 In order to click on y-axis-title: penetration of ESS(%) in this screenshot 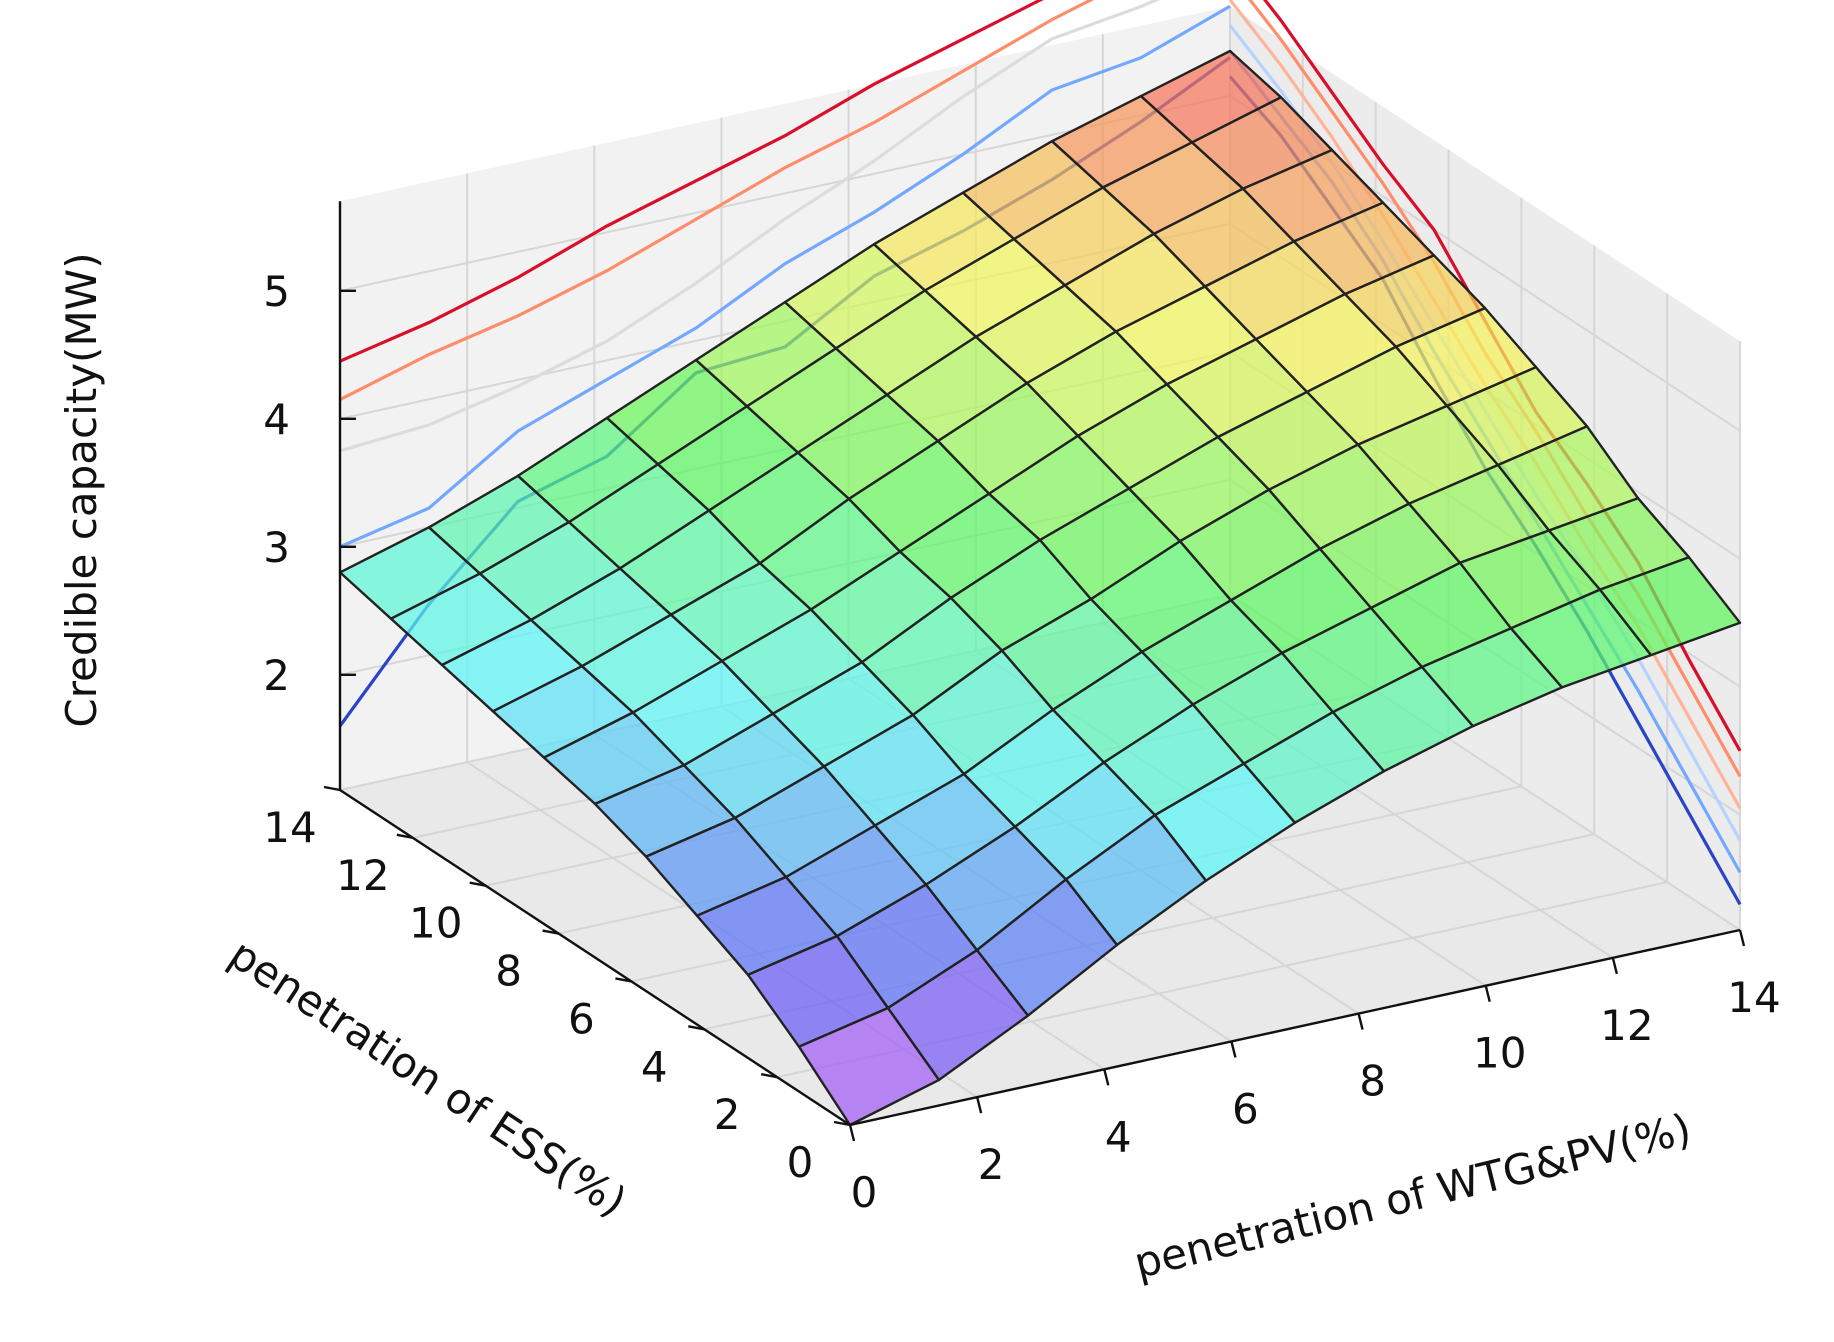, I will do `click(428, 1077)`.